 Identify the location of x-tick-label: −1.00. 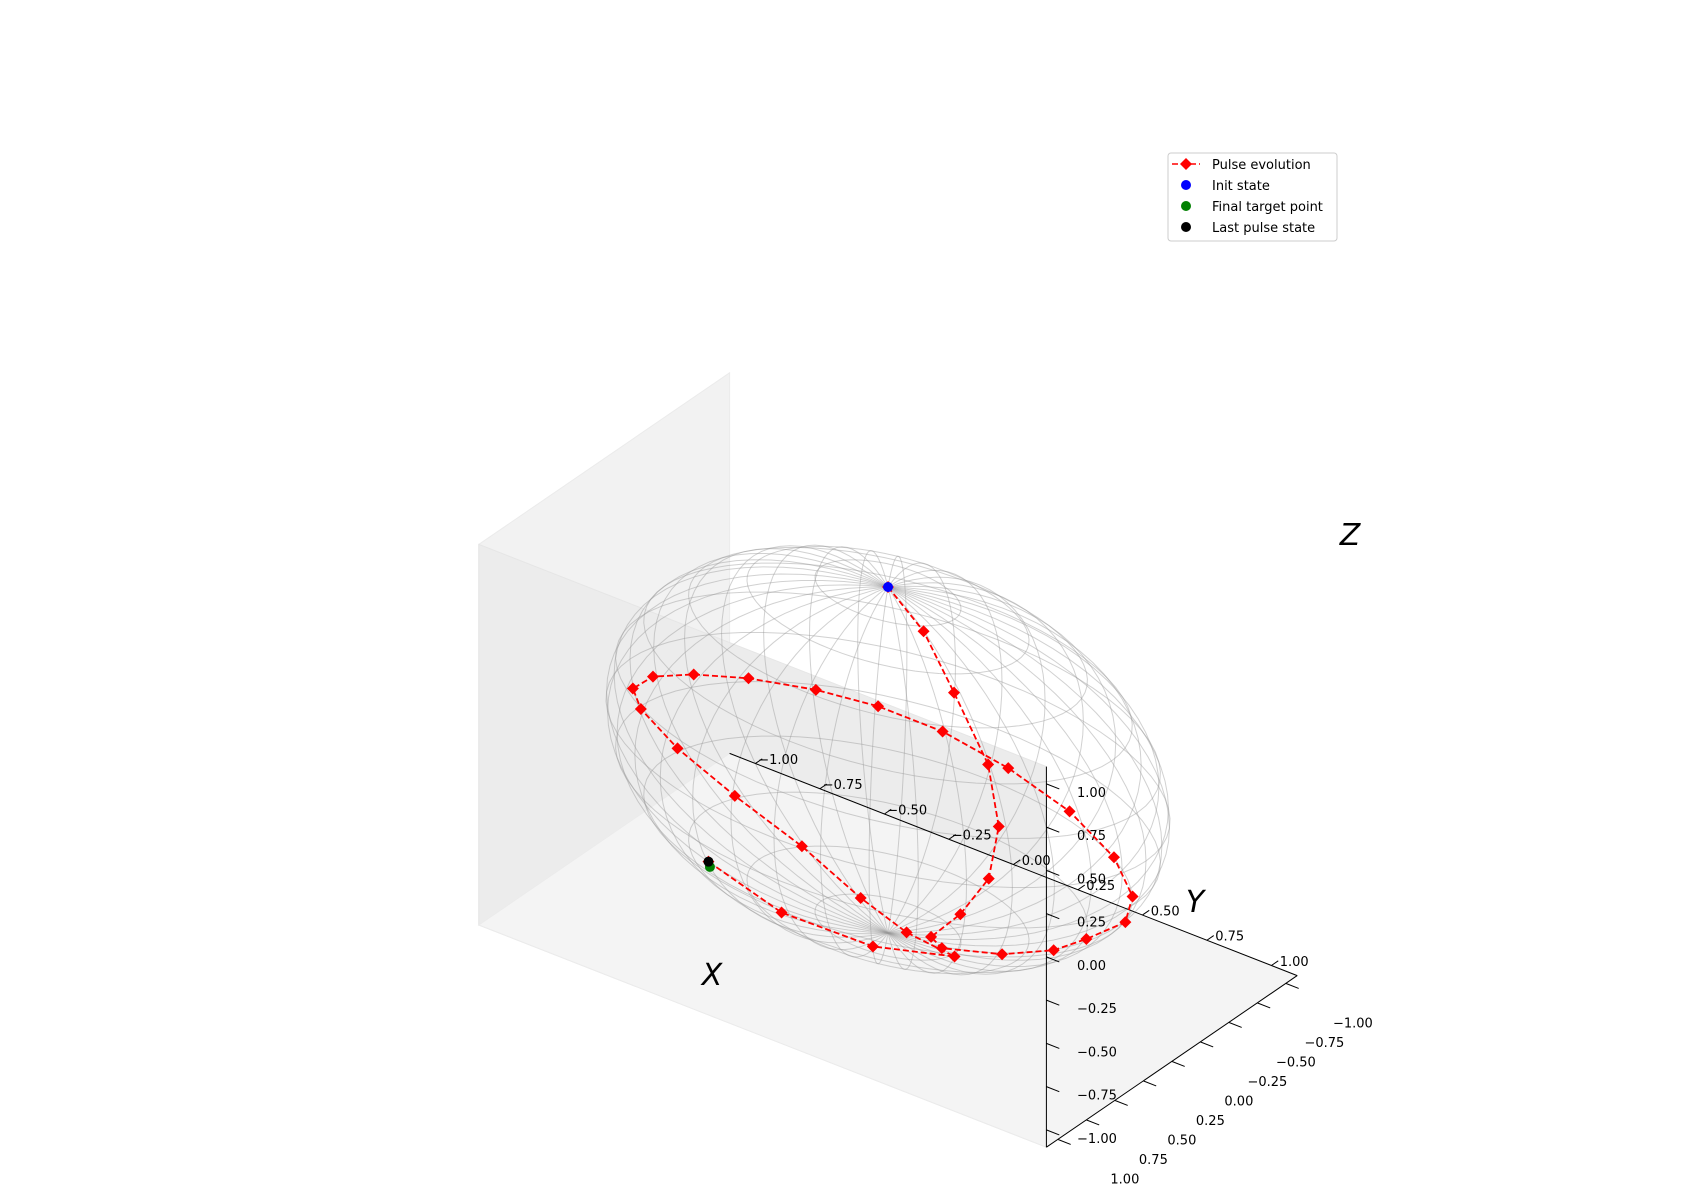
(778, 760).